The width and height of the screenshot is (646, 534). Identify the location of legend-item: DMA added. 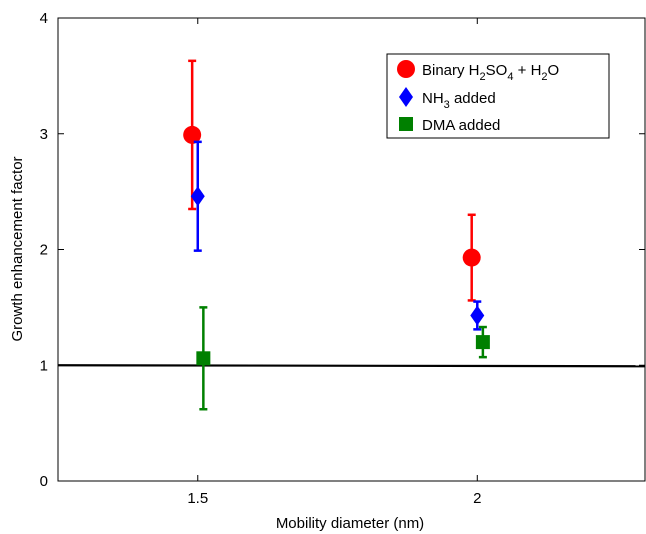
(449, 125).